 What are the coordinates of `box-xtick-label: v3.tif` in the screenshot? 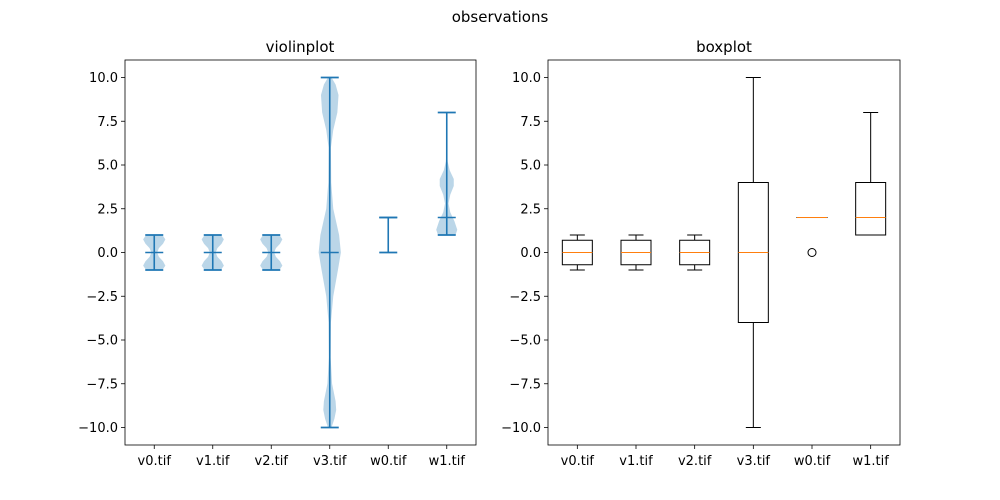 It's located at (754, 461).